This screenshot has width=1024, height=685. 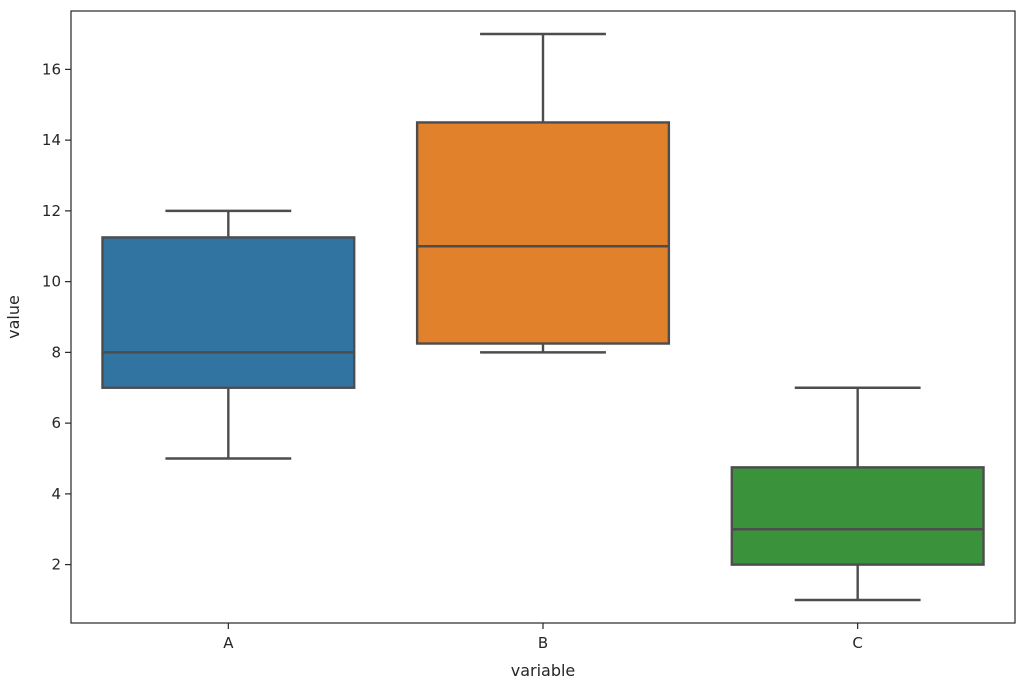 I want to click on box-C, so click(x=857, y=494).